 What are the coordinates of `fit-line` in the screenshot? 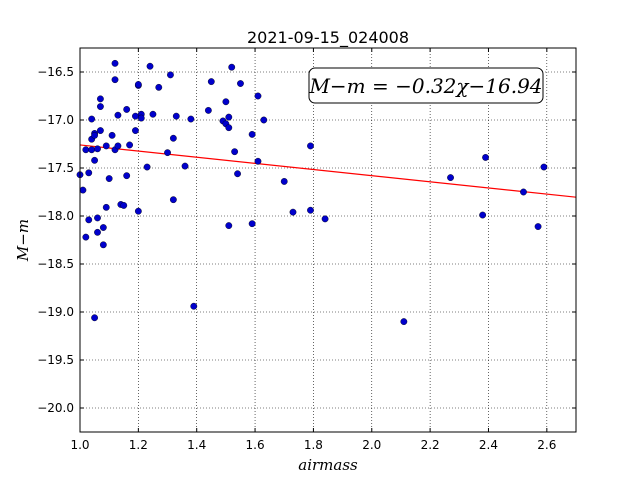 It's located at (328, 171).